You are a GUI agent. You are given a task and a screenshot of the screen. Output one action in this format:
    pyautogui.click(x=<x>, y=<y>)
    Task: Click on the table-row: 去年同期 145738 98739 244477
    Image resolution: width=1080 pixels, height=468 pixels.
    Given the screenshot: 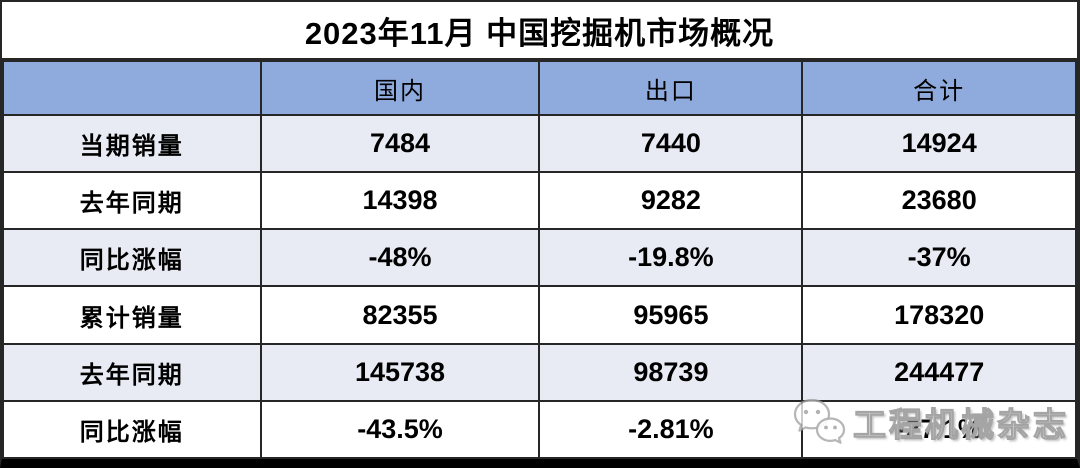 What is the action you would take?
    pyautogui.click(x=539, y=372)
    